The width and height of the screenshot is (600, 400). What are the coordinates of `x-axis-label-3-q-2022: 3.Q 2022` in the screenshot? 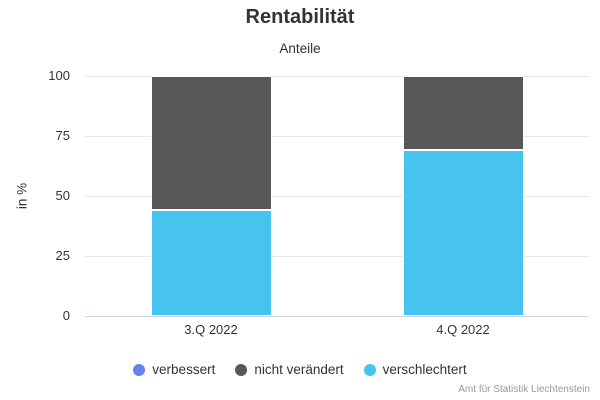 It's located at (211, 329).